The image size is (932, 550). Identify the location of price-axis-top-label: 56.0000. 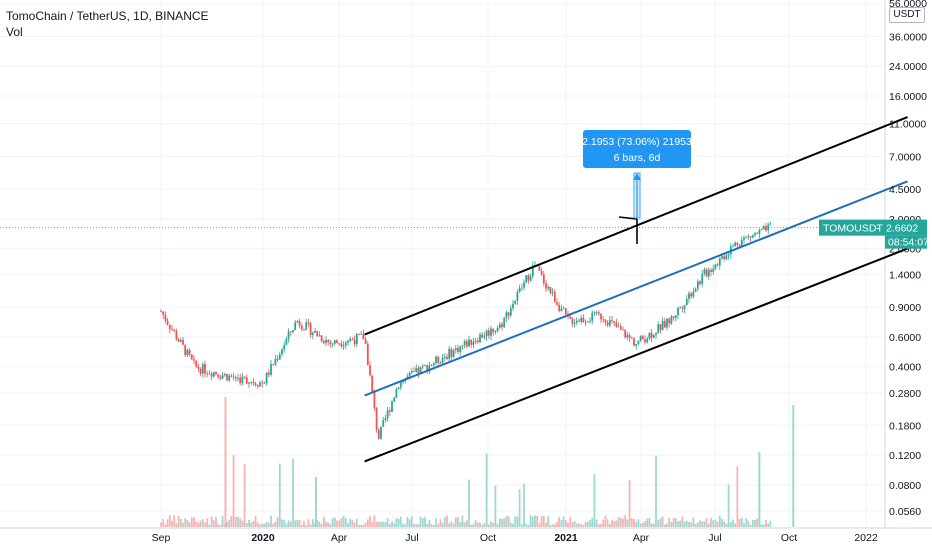
(908, 5).